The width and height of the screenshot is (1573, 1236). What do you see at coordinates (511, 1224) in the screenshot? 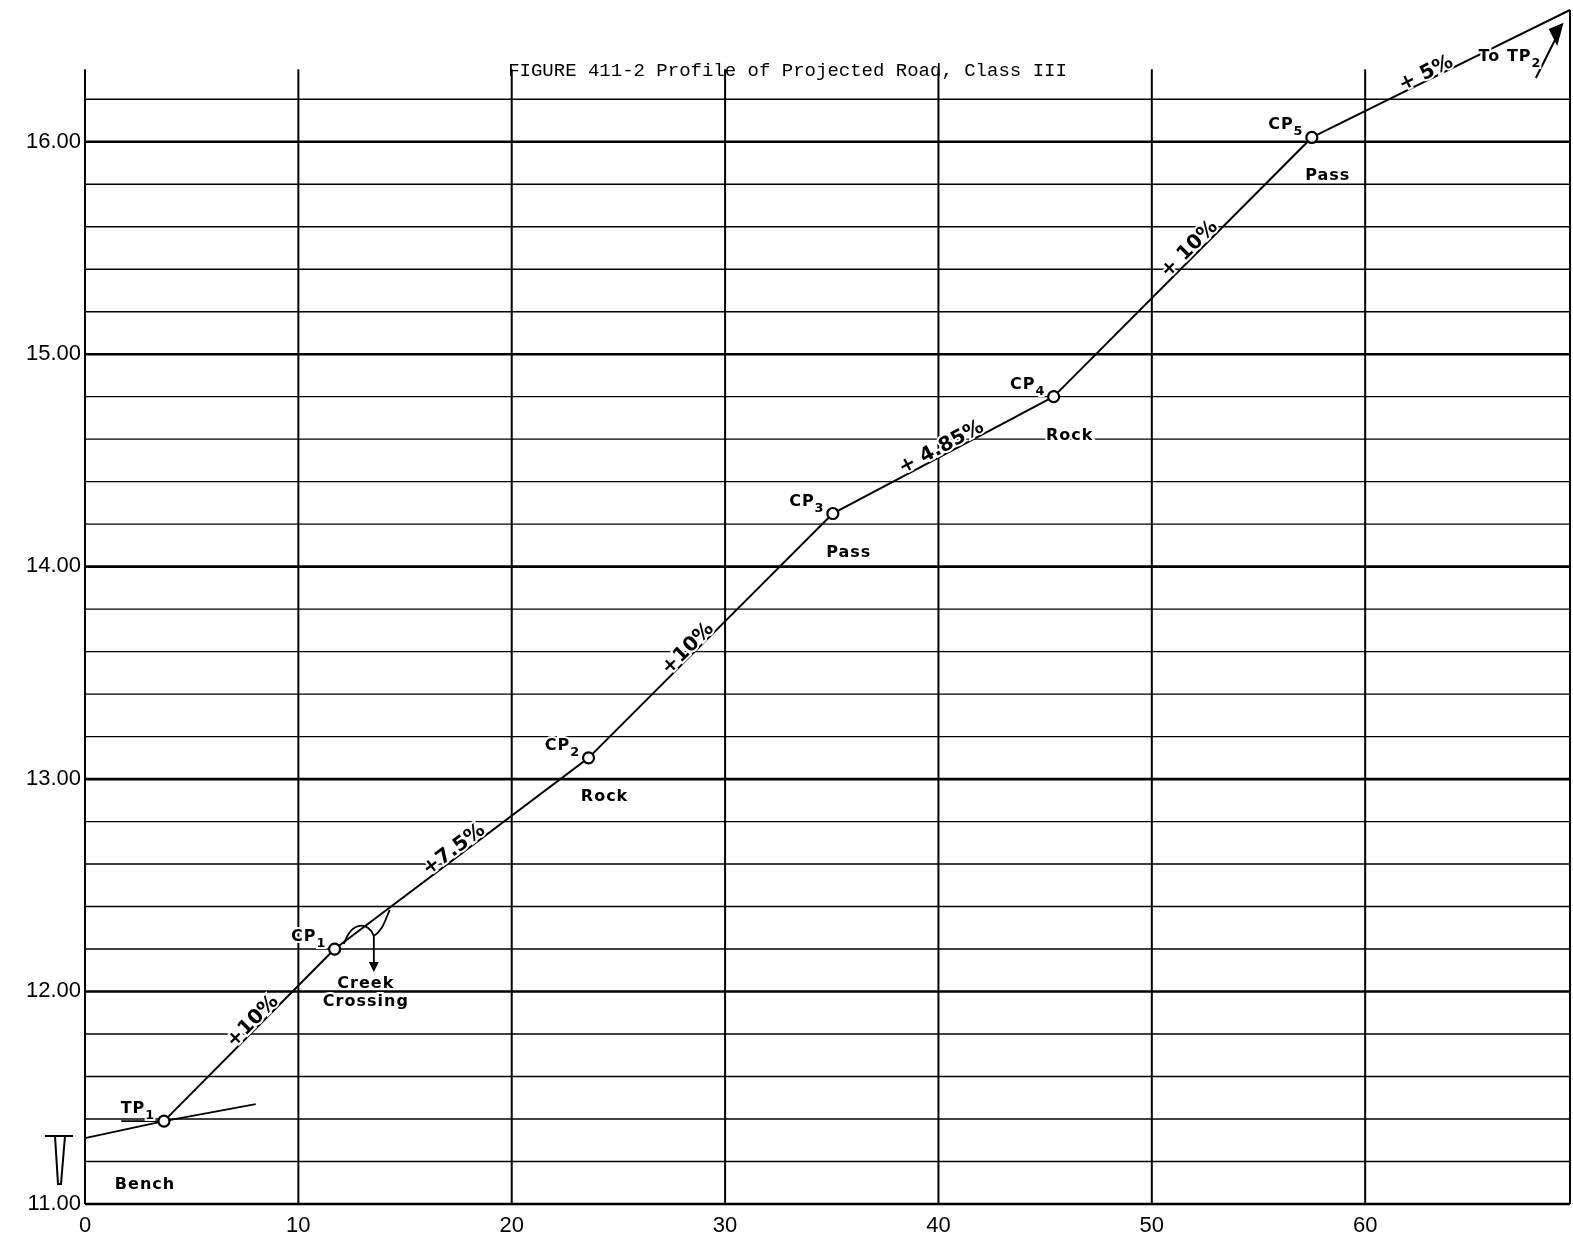
I see `x-tick-label: 20` at bounding box center [511, 1224].